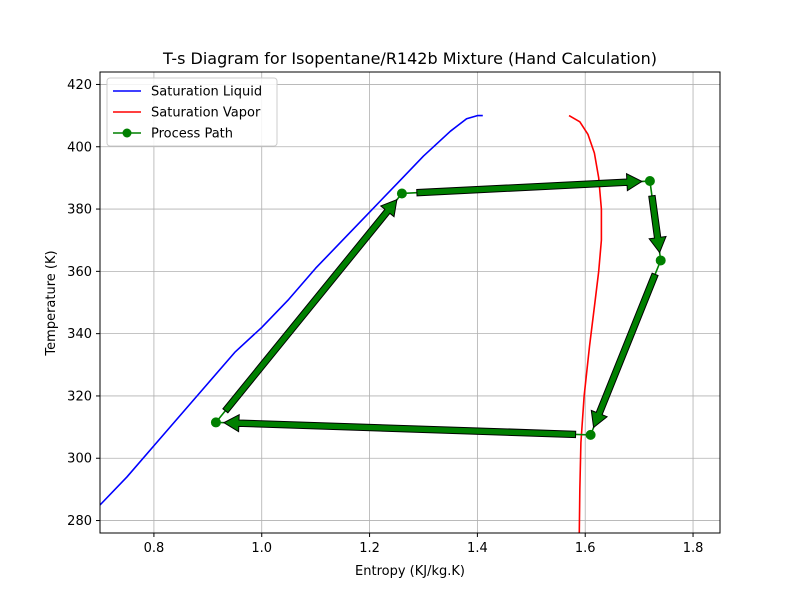  What do you see at coordinates (154, 548) in the screenshot?
I see `x-tick-label: 0.8` at bounding box center [154, 548].